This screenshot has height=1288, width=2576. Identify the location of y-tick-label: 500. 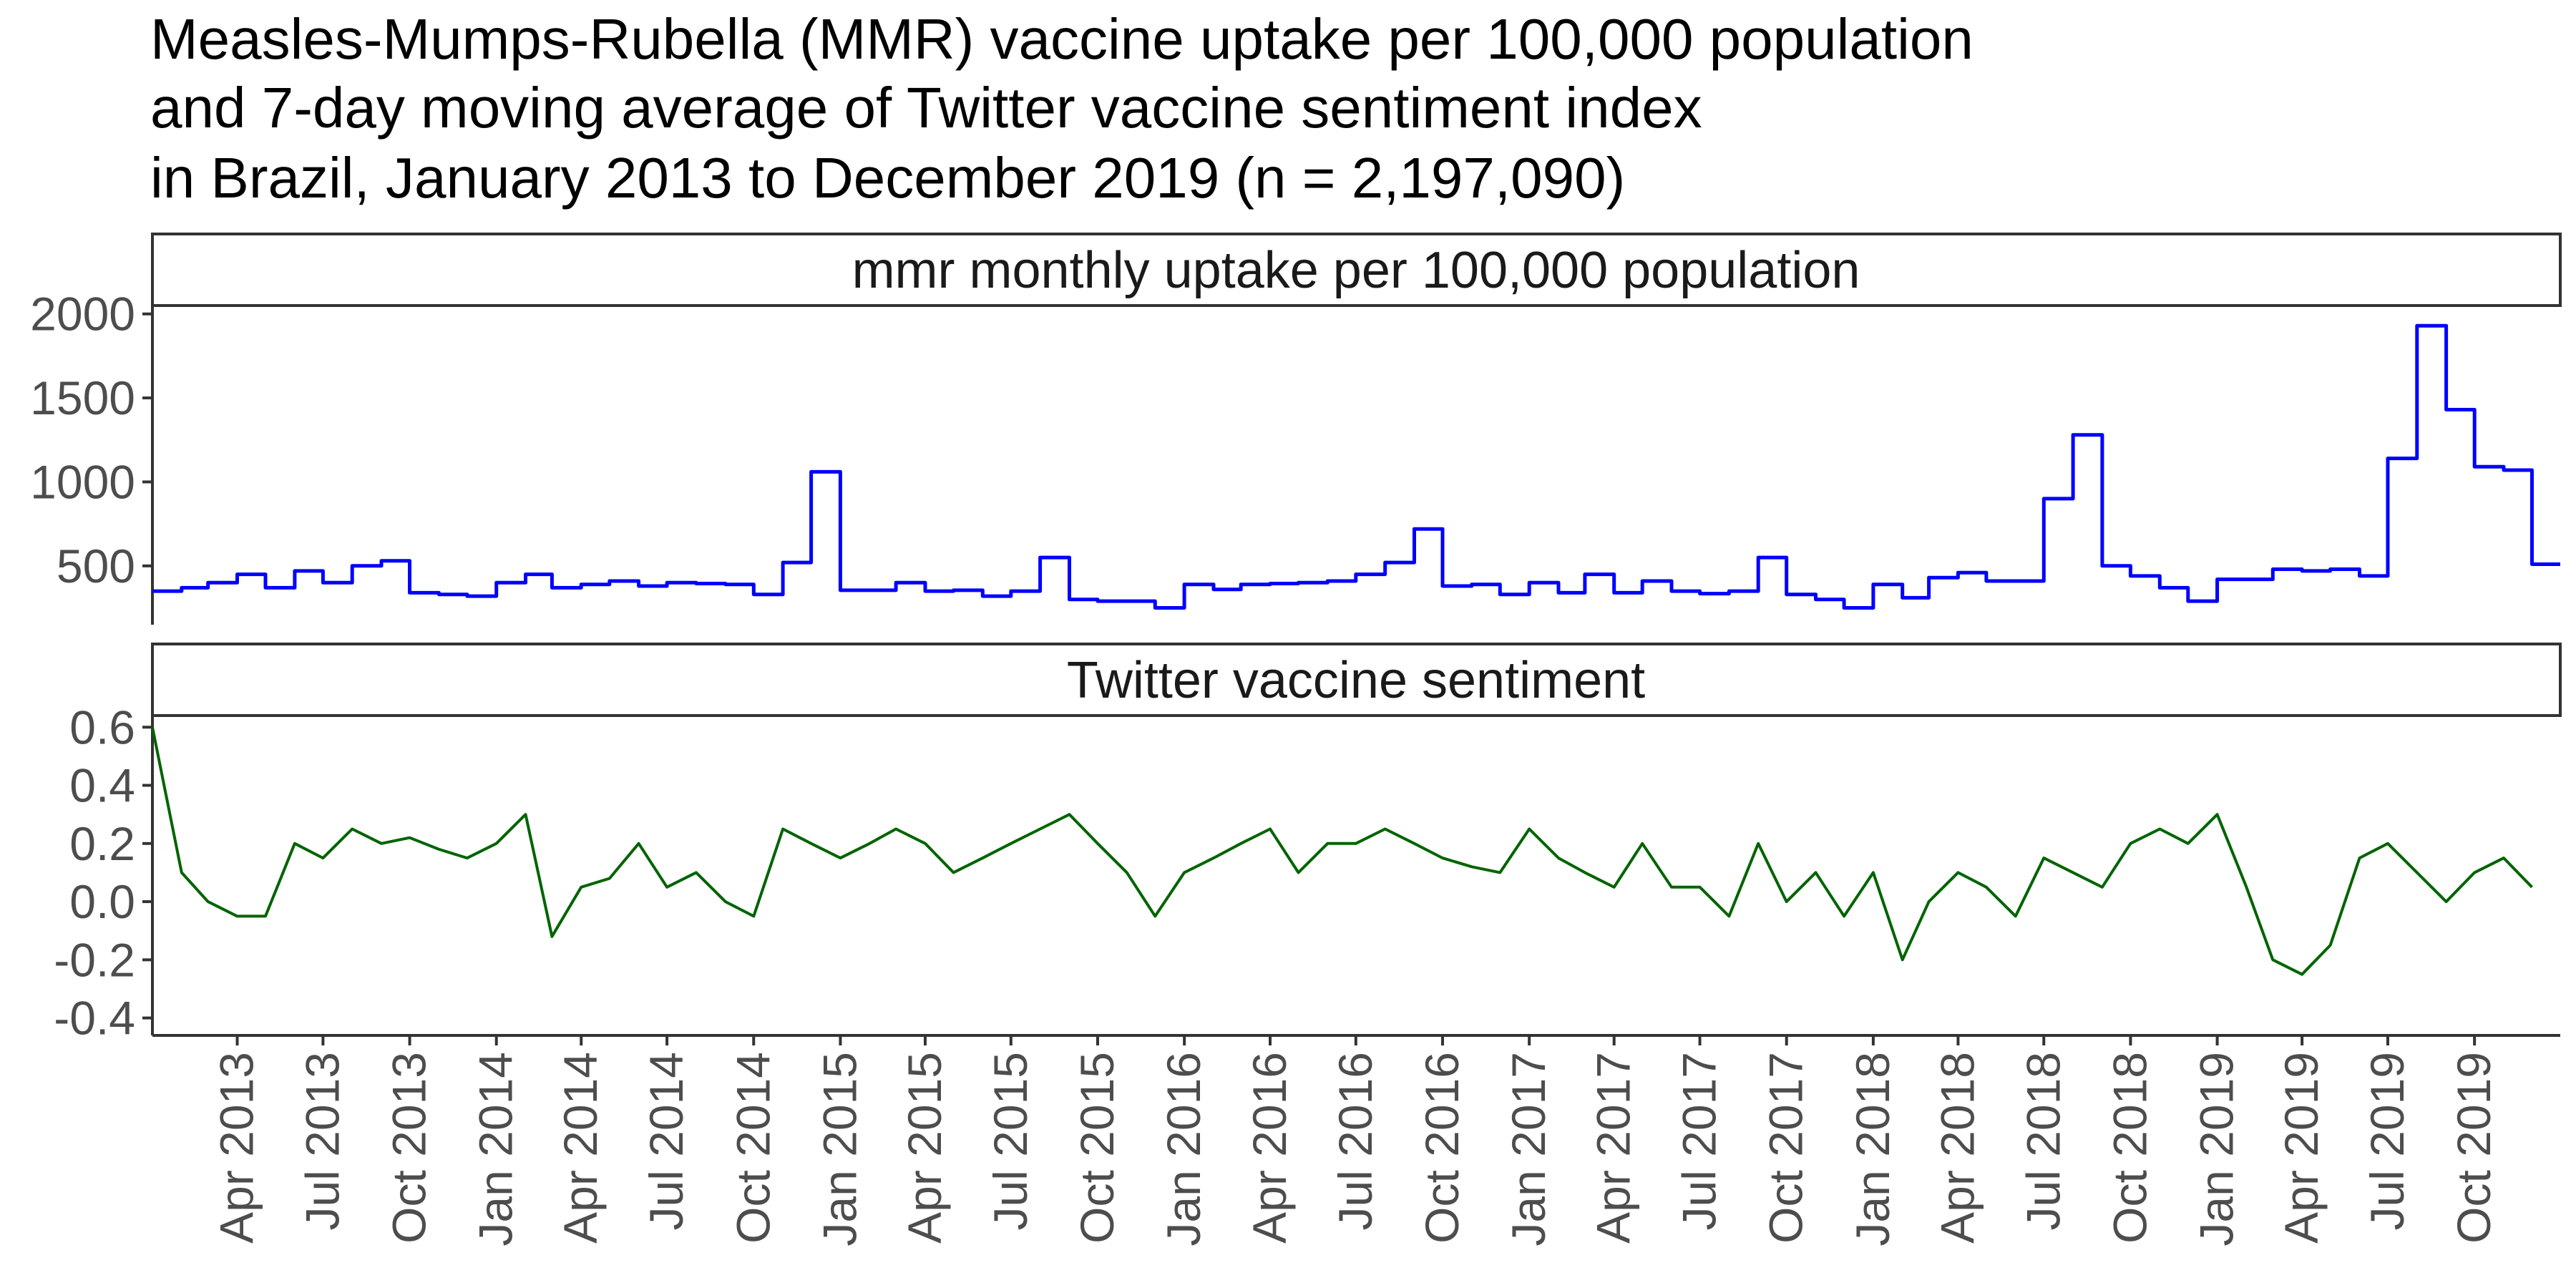
(96, 566).